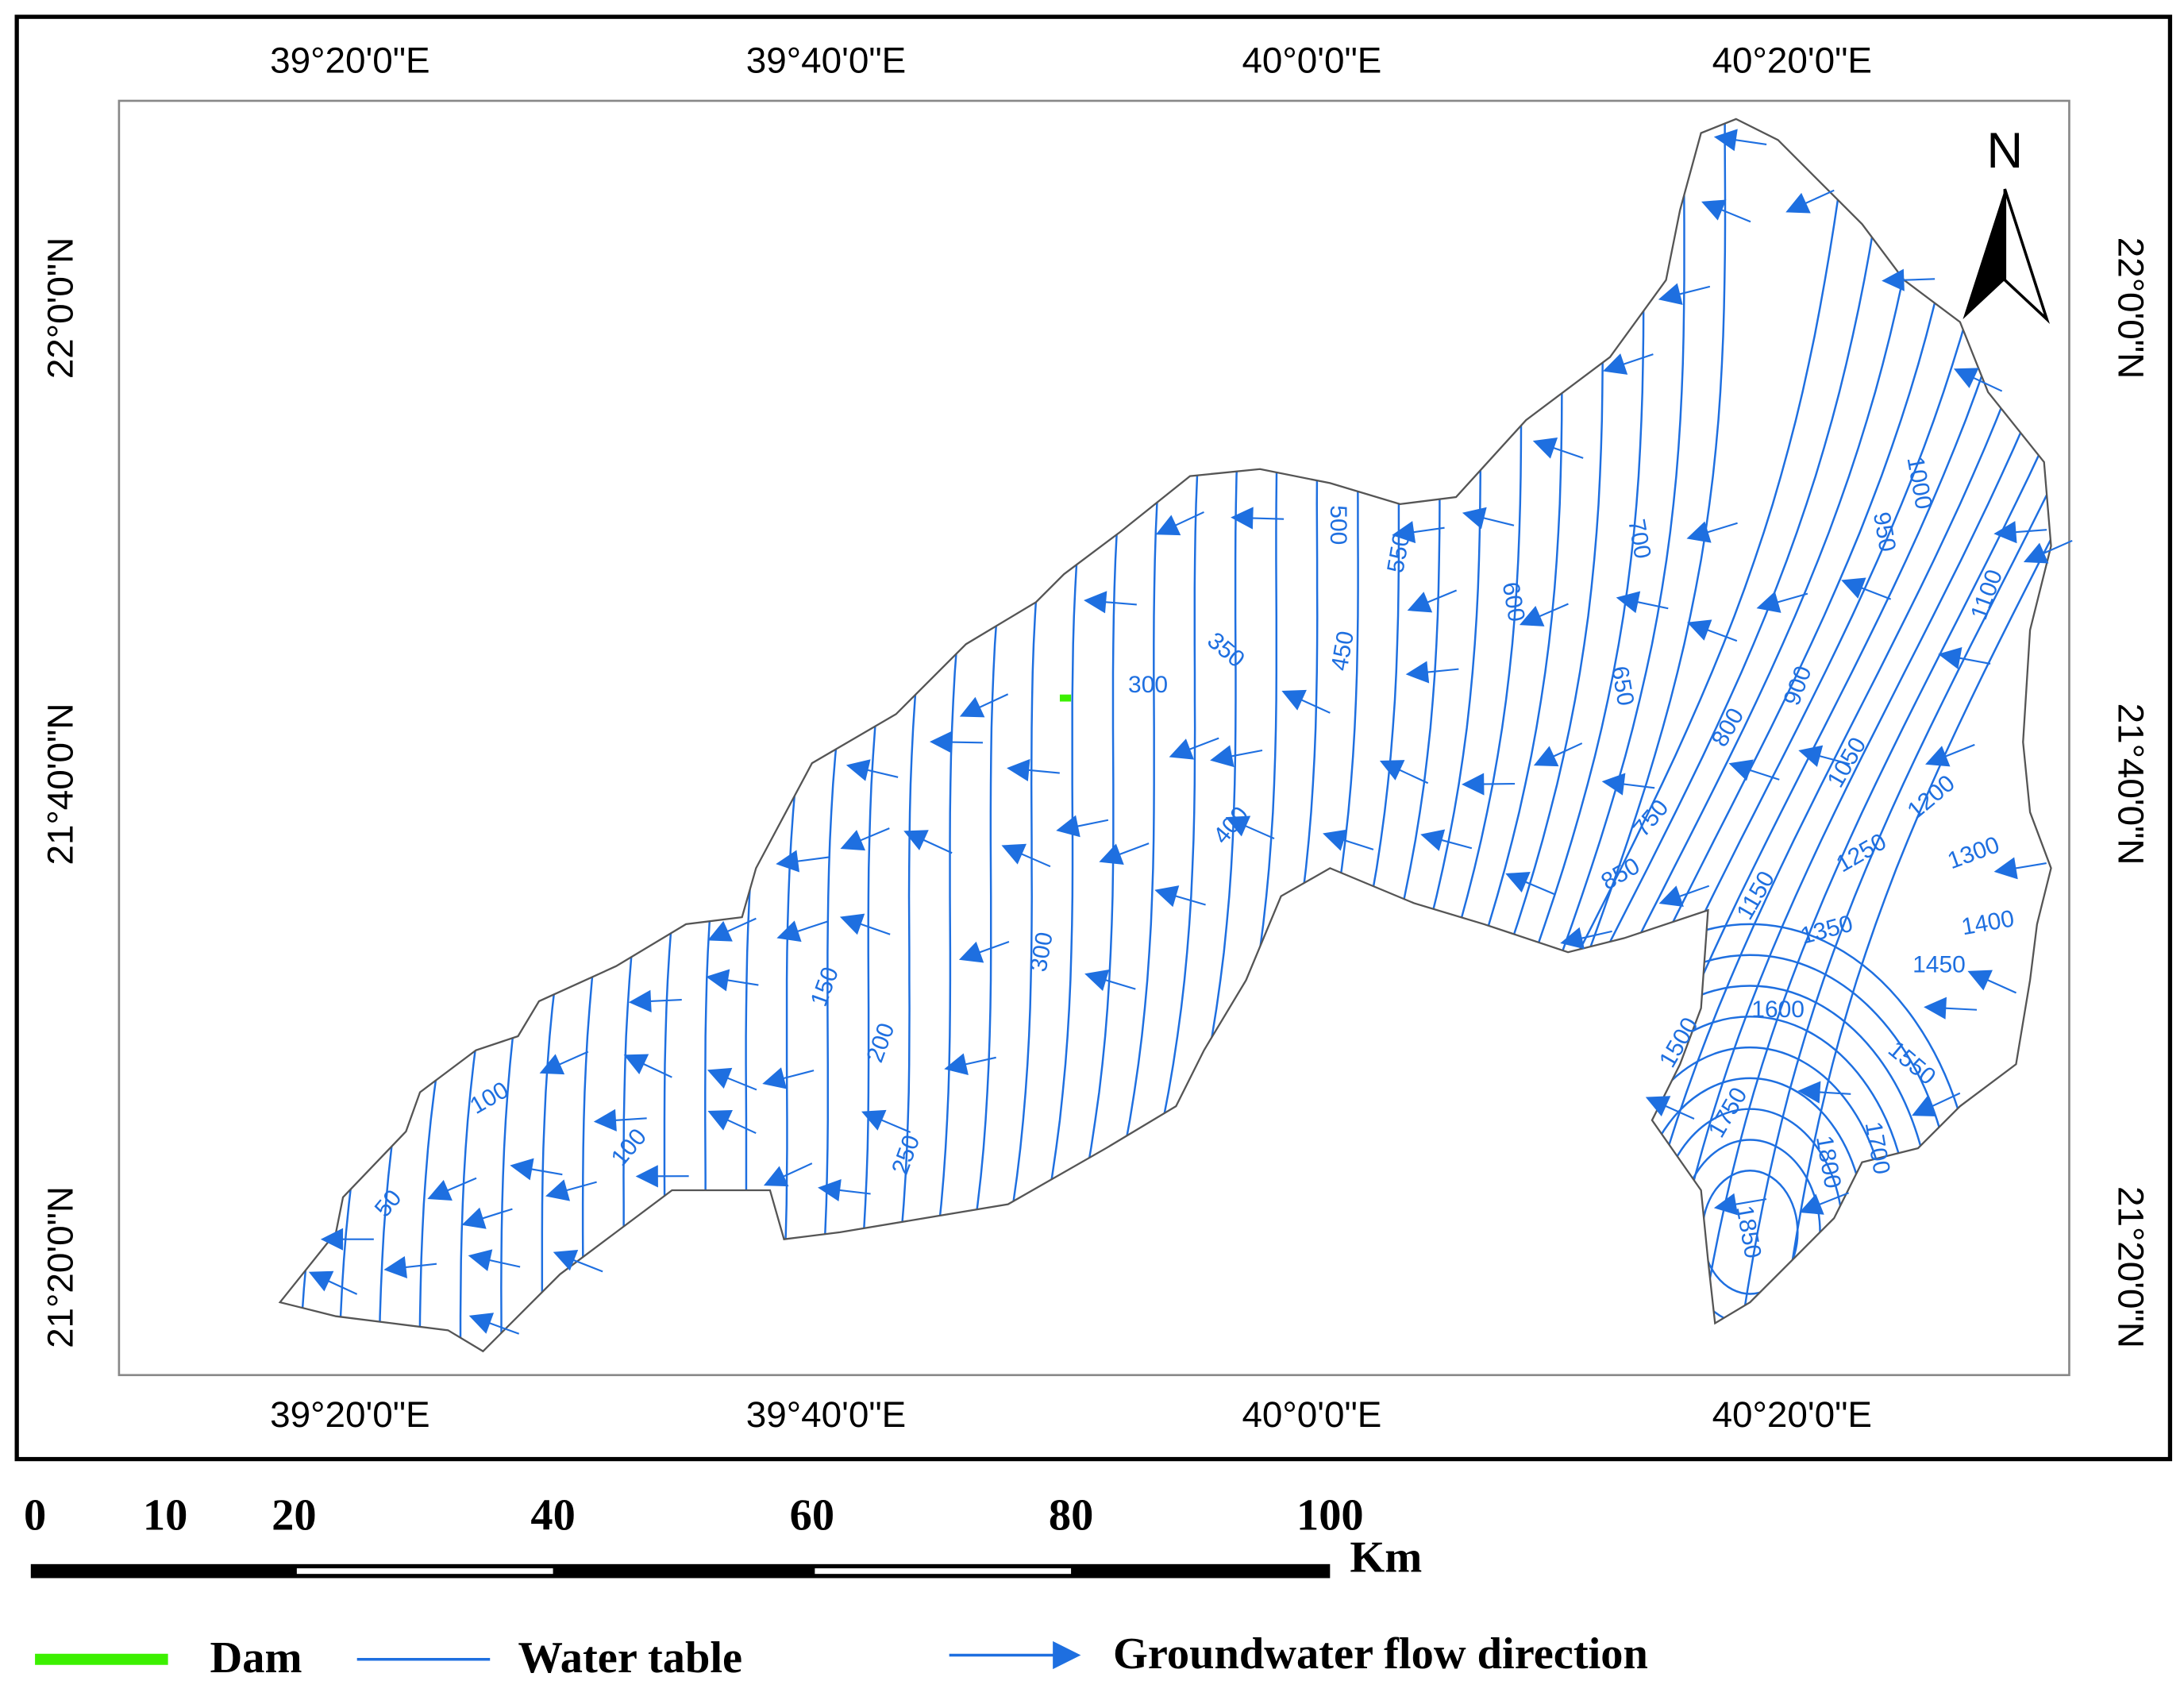 The image size is (2184, 1704). I want to click on contour-label: 1400, so click(1987, 922).